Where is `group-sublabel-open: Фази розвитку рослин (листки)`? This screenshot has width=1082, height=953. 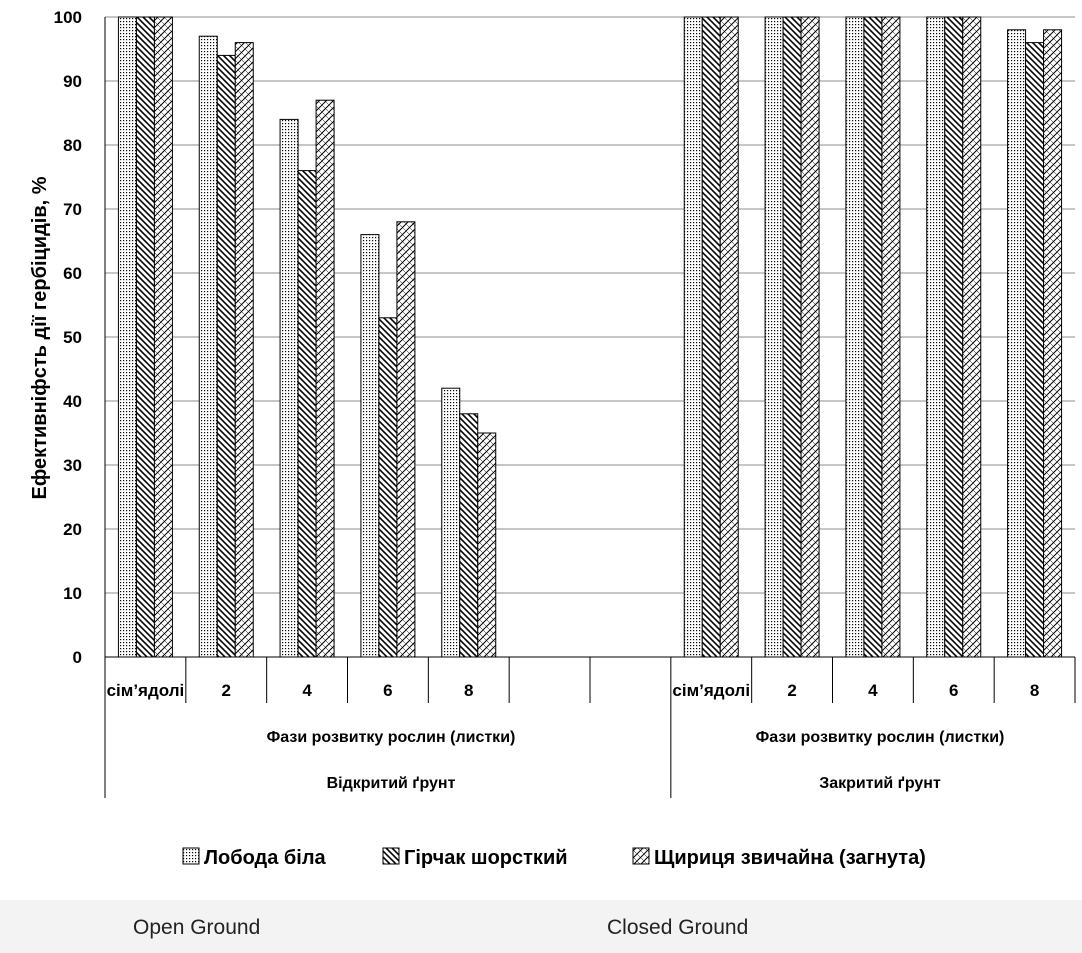
group-sublabel-open: Фази розвитку рослин (листки) is located at coordinates (391, 737).